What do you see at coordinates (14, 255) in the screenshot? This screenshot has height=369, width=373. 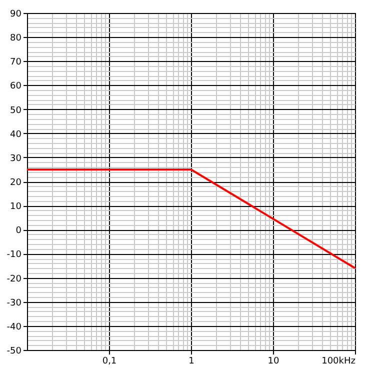 I see `y-tick-label: -10` at bounding box center [14, 255].